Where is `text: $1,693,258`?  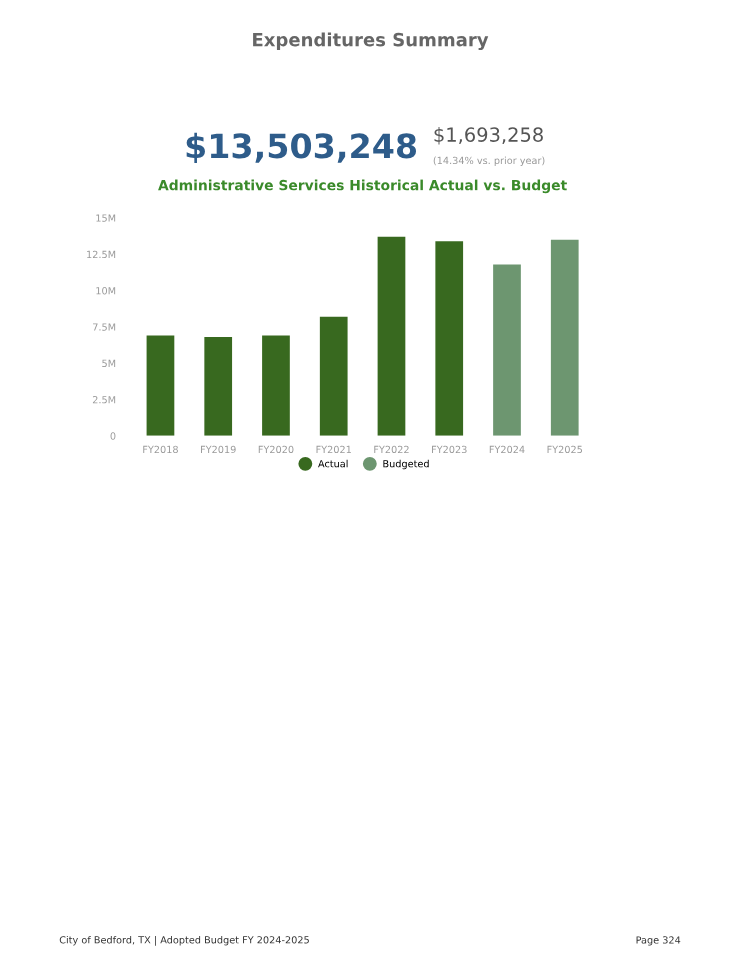 text: $1,693,258 is located at coordinates (488, 135).